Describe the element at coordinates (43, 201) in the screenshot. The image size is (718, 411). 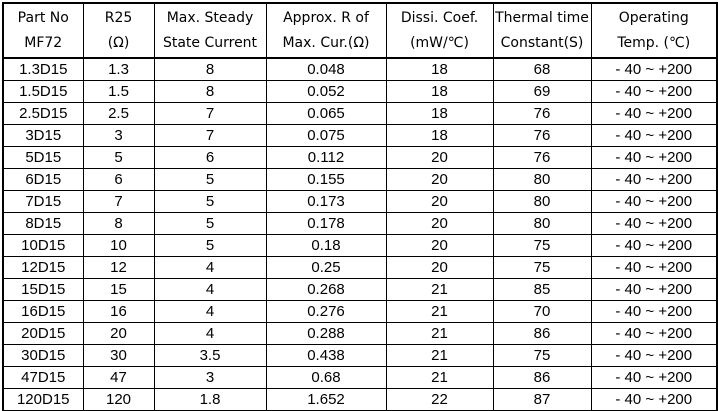
I see `cell-part-no: 7D15` at that location.